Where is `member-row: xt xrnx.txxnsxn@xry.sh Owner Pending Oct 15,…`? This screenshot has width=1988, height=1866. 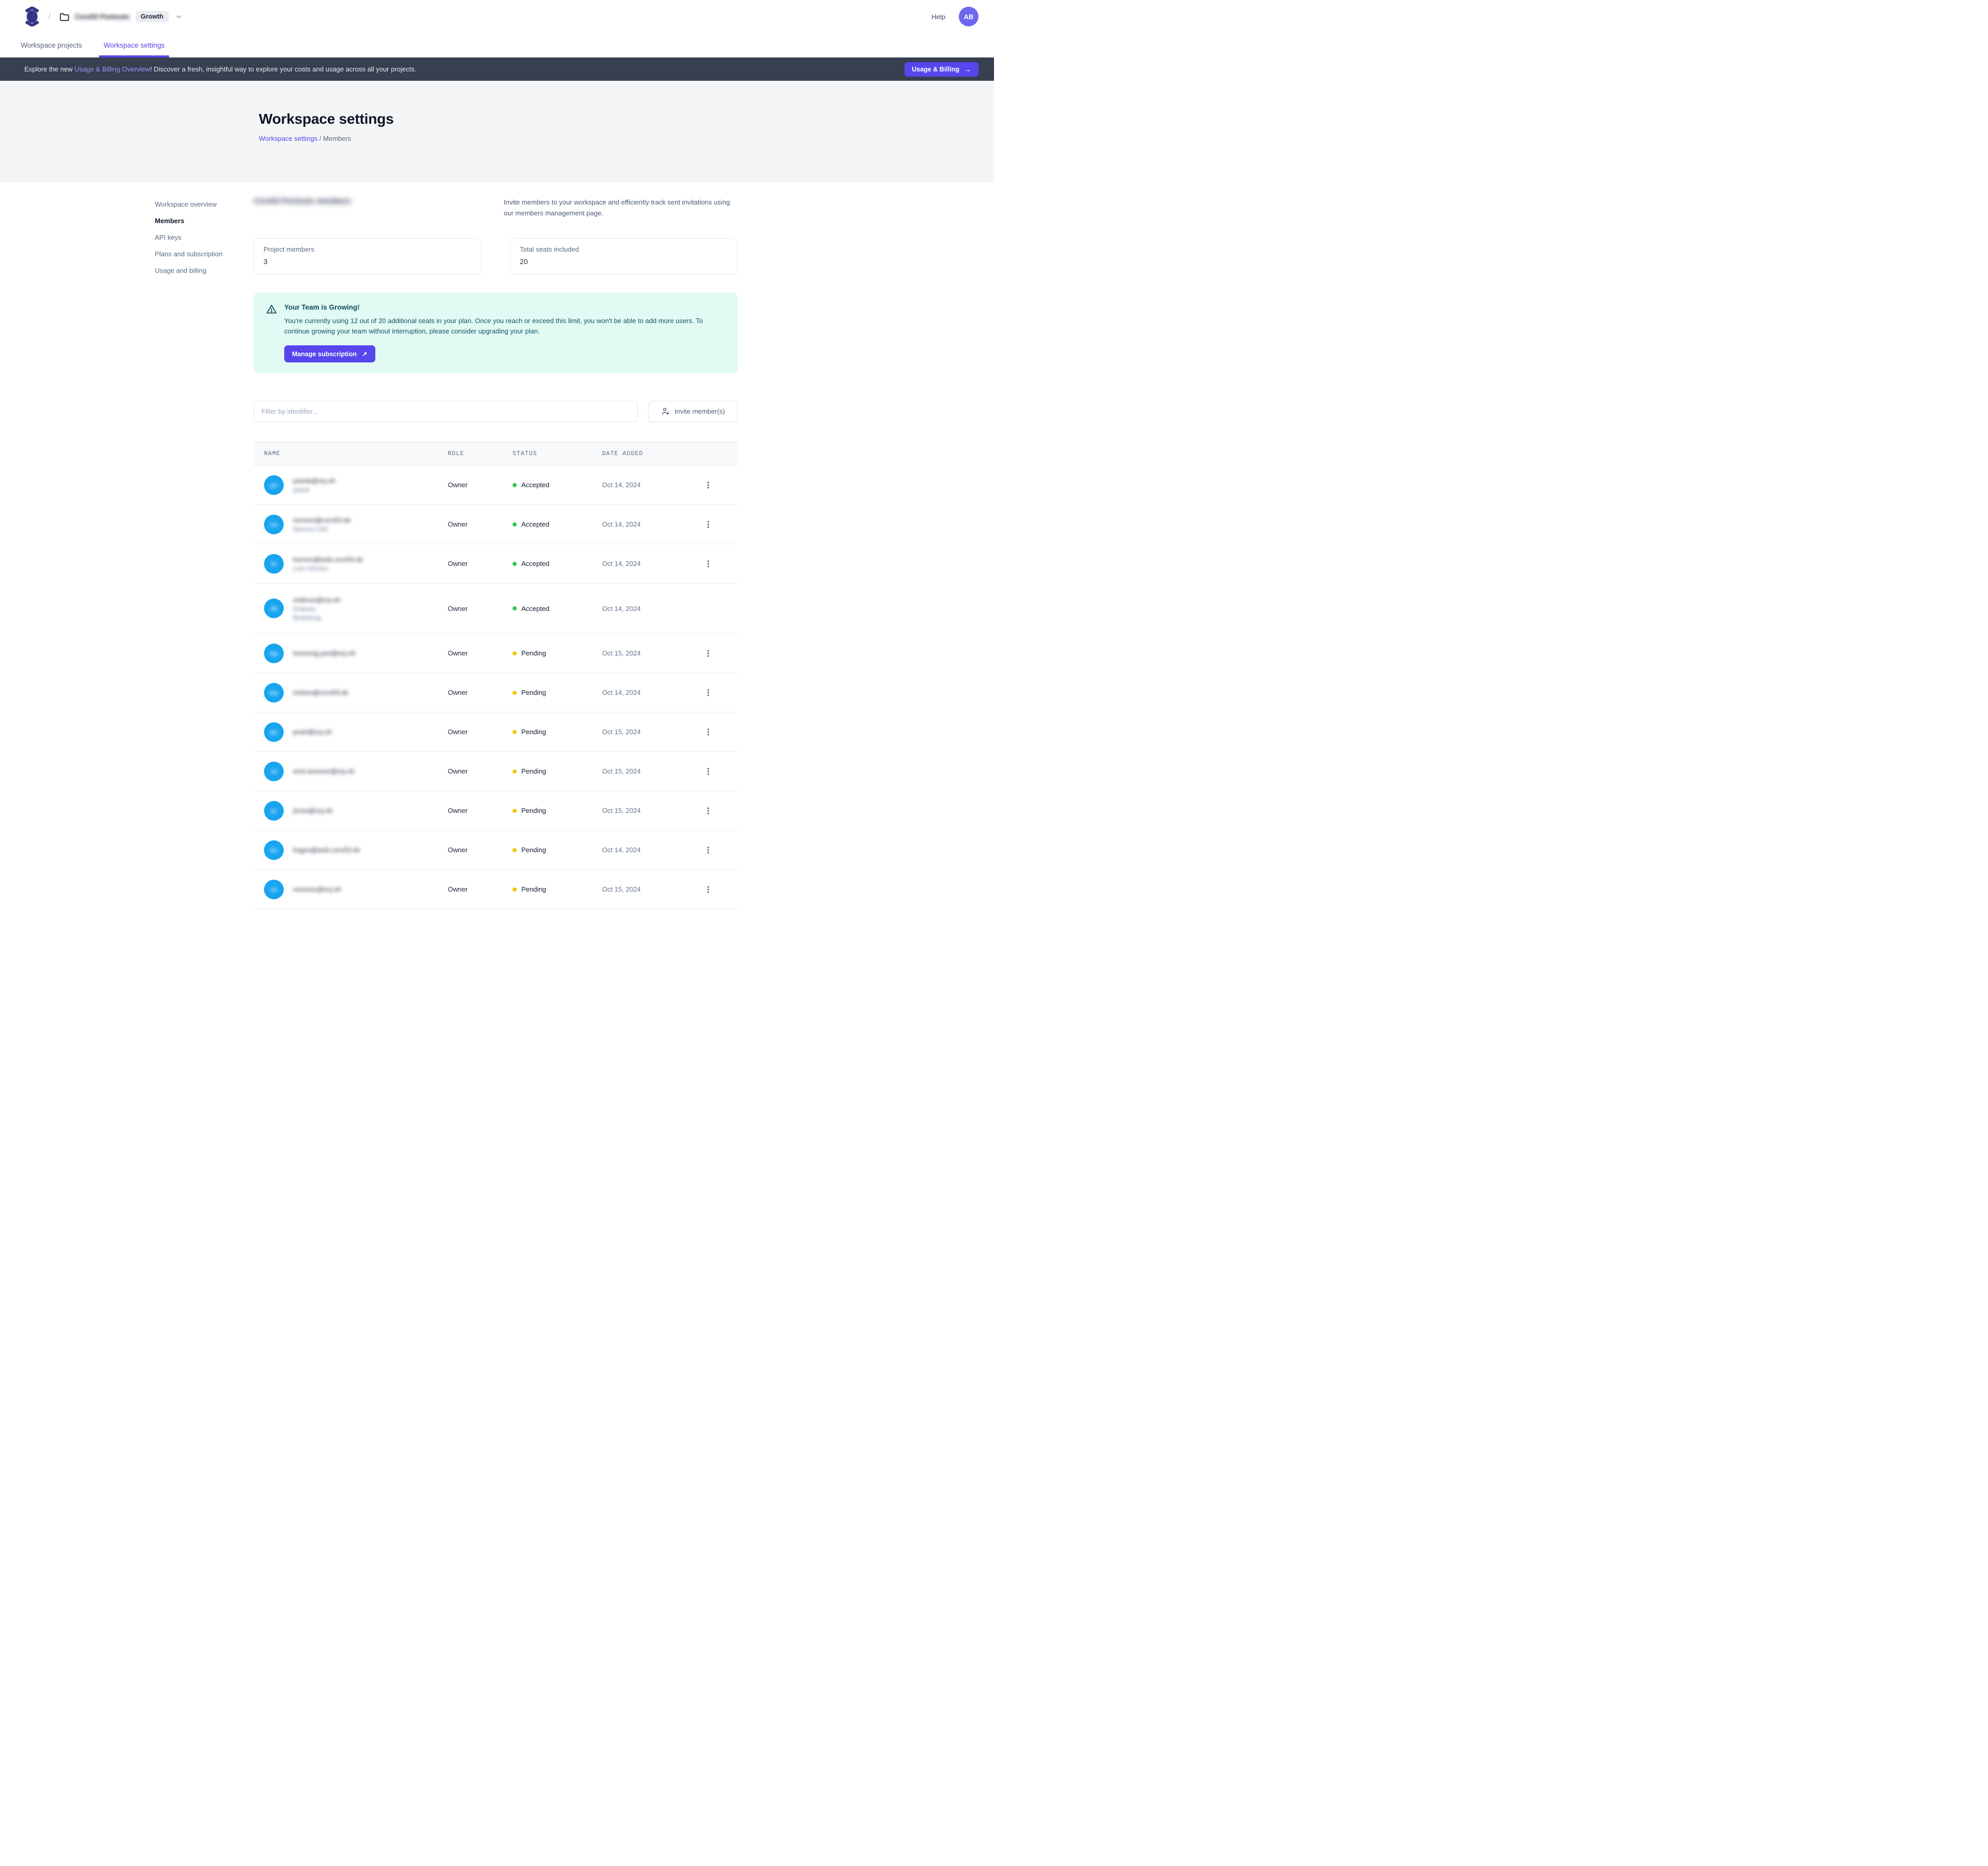 member-row: xt xrnx.txxnsxn@xry.sh Owner Pending Oct 15,… is located at coordinates (496, 771).